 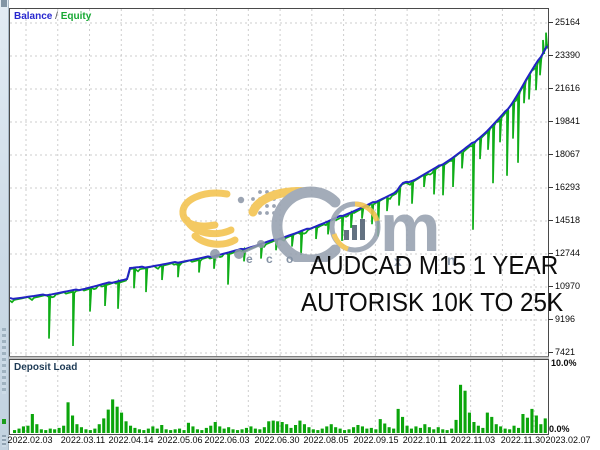 What do you see at coordinates (4, 3) in the screenshot?
I see `window-edge-mark` at bounding box center [4, 3].